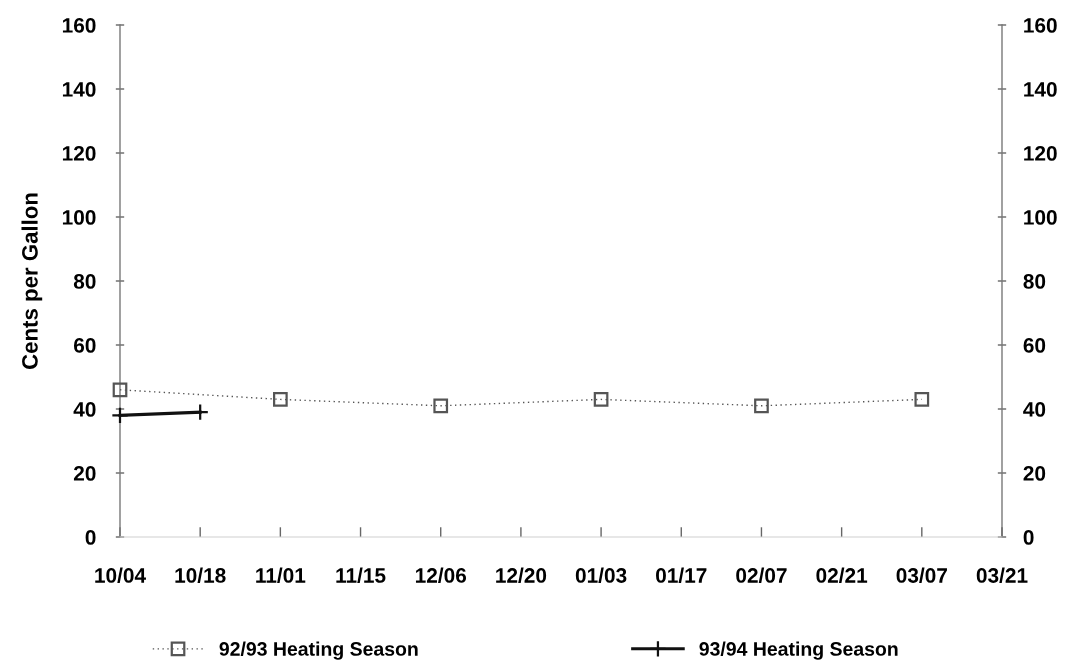 This screenshot has width=1076, height=667. I want to click on y2-tick-label: 80, so click(1034, 281).